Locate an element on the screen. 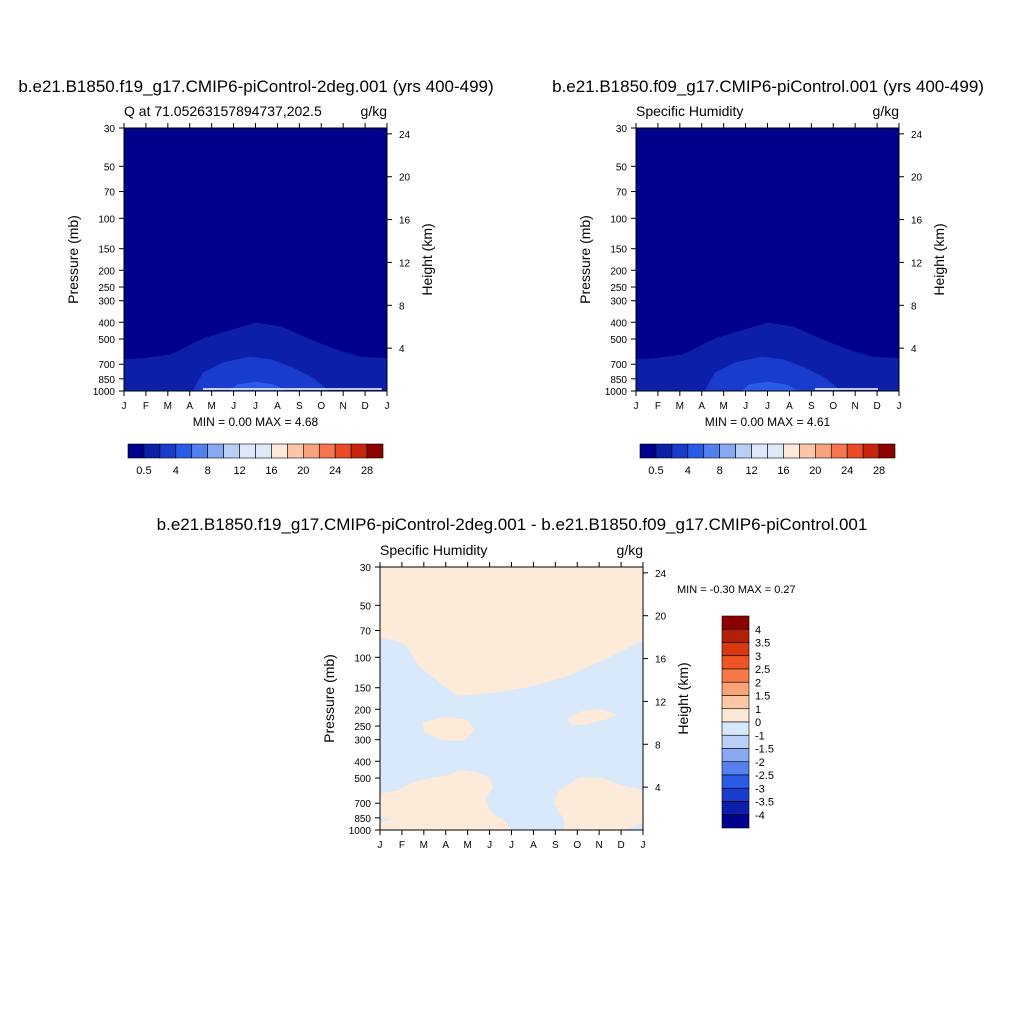 The height and width of the screenshot is (1024, 1024). y-tick-label: 70 is located at coordinates (110, 193).